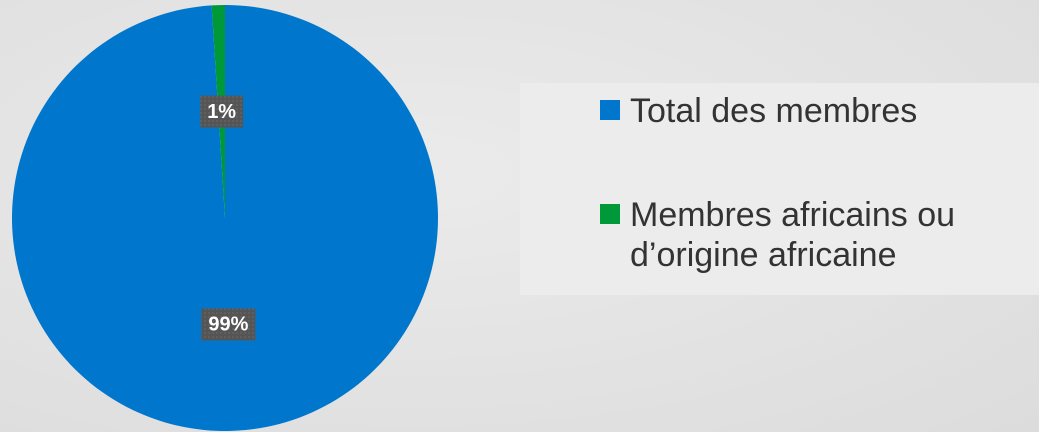  I want to click on value-label: 99%, so click(228, 324).